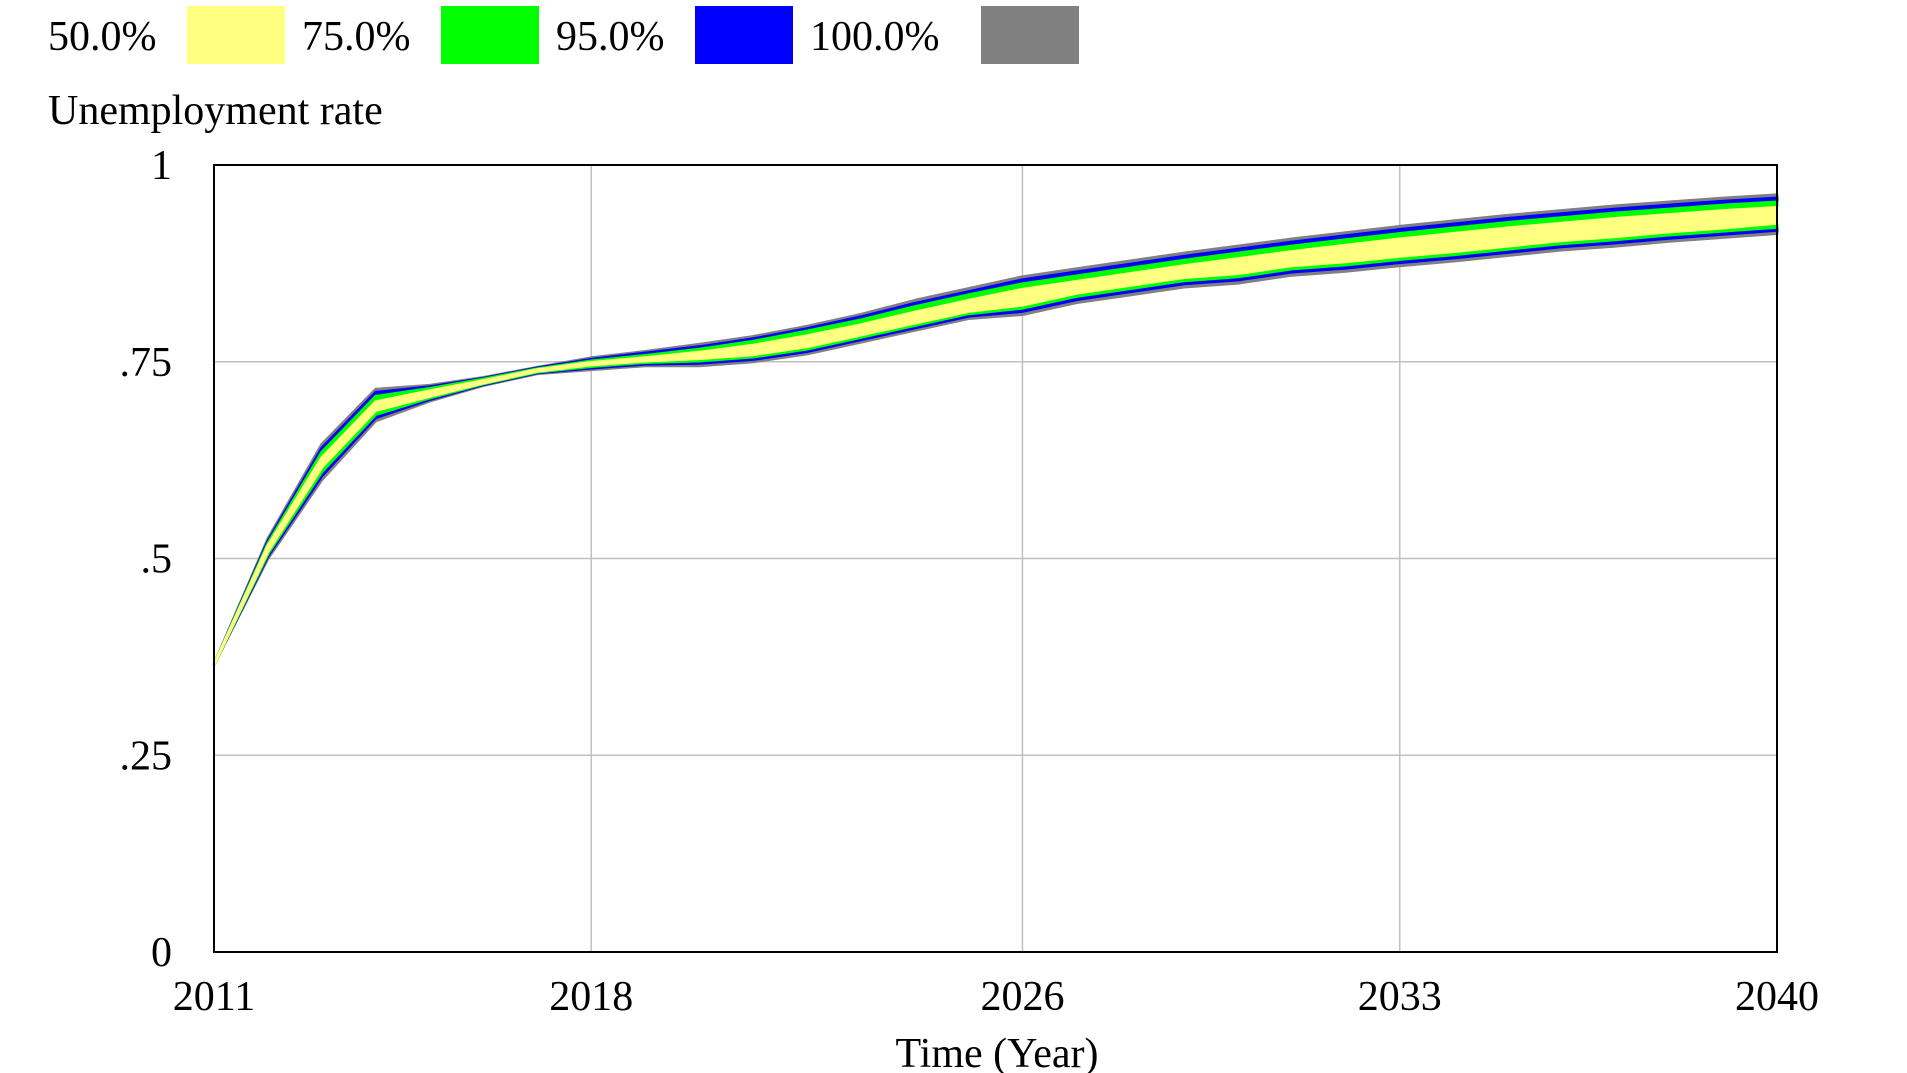  What do you see at coordinates (591, 997) in the screenshot?
I see `x-tick-label-1: 2018` at bounding box center [591, 997].